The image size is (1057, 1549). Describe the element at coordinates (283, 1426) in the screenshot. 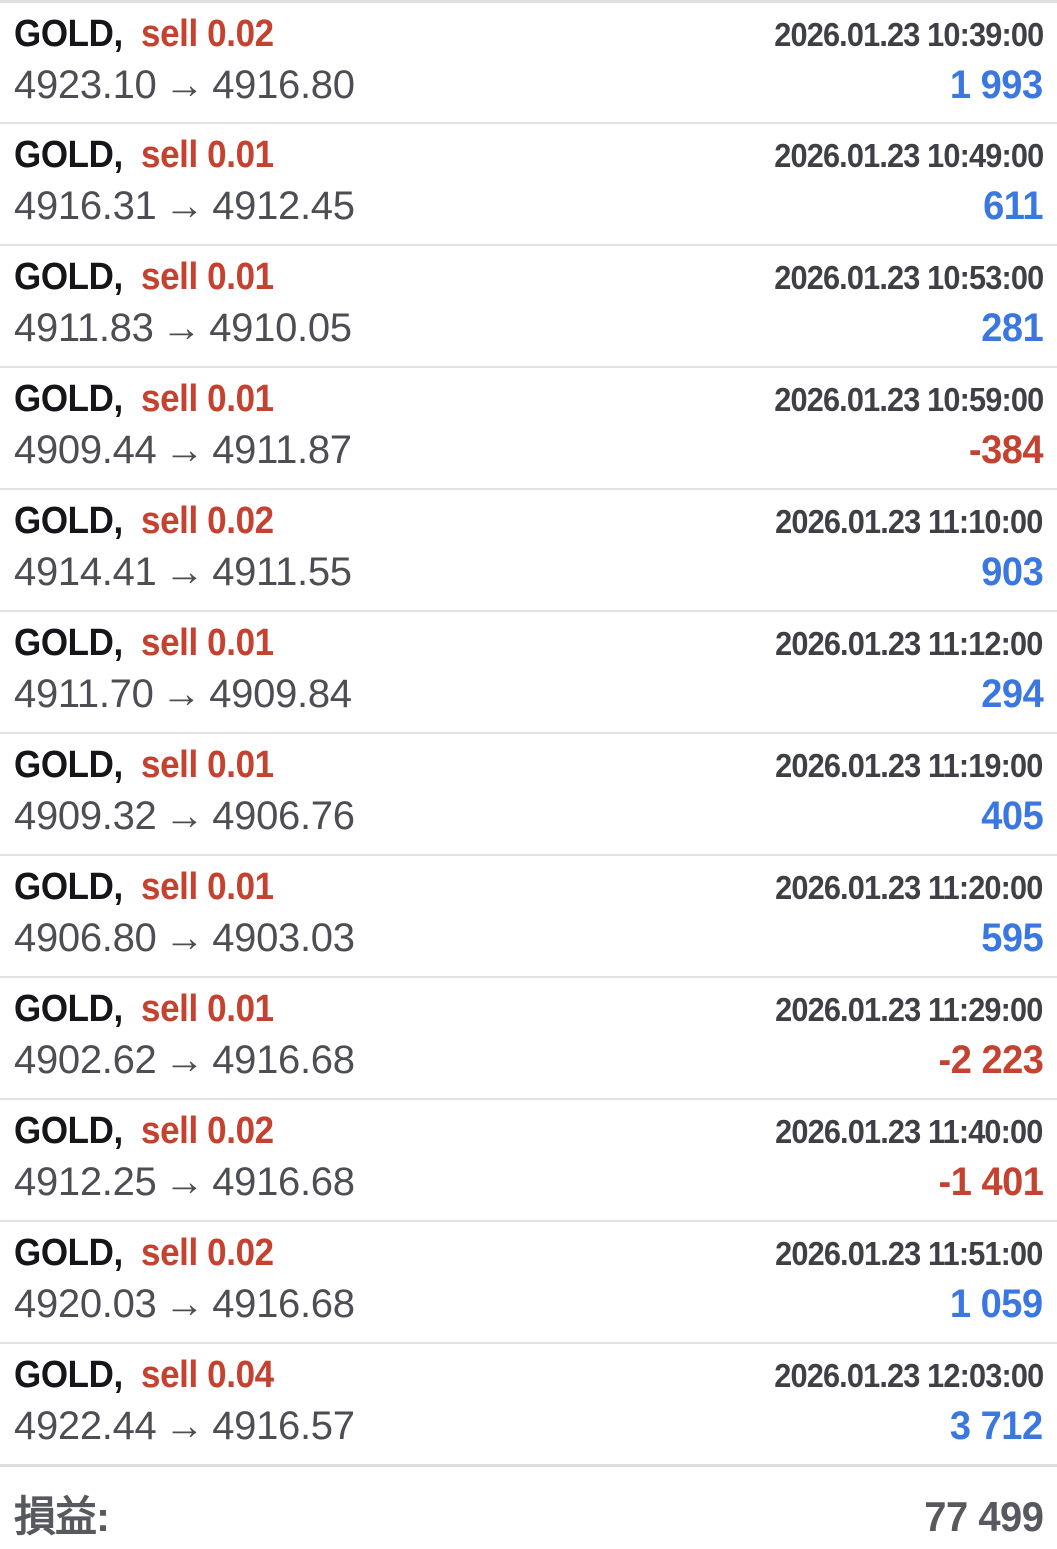

I see `deal-close-price: 4916.57` at that location.